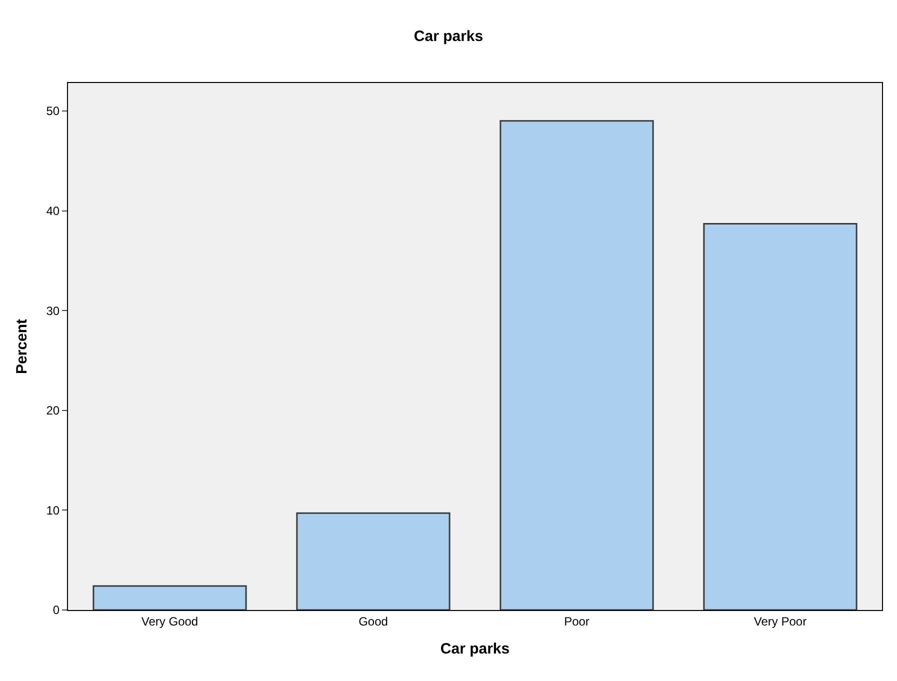  What do you see at coordinates (53, 411) in the screenshot?
I see `y-tick-label: 20` at bounding box center [53, 411].